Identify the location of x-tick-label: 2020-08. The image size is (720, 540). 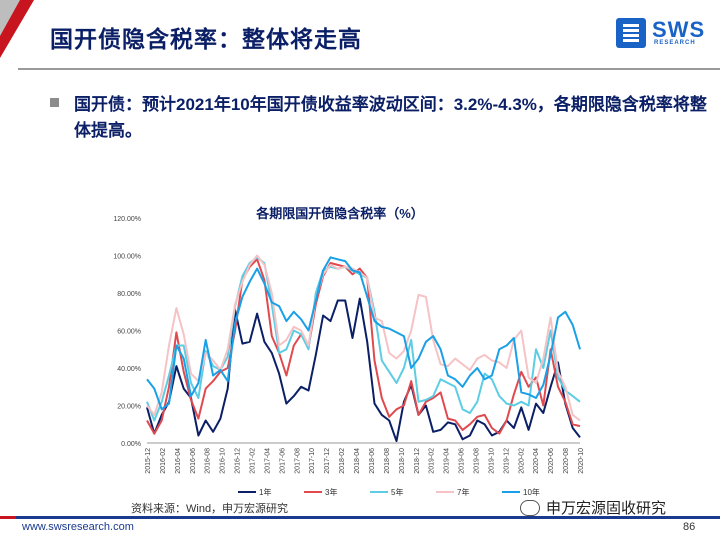
(566, 461).